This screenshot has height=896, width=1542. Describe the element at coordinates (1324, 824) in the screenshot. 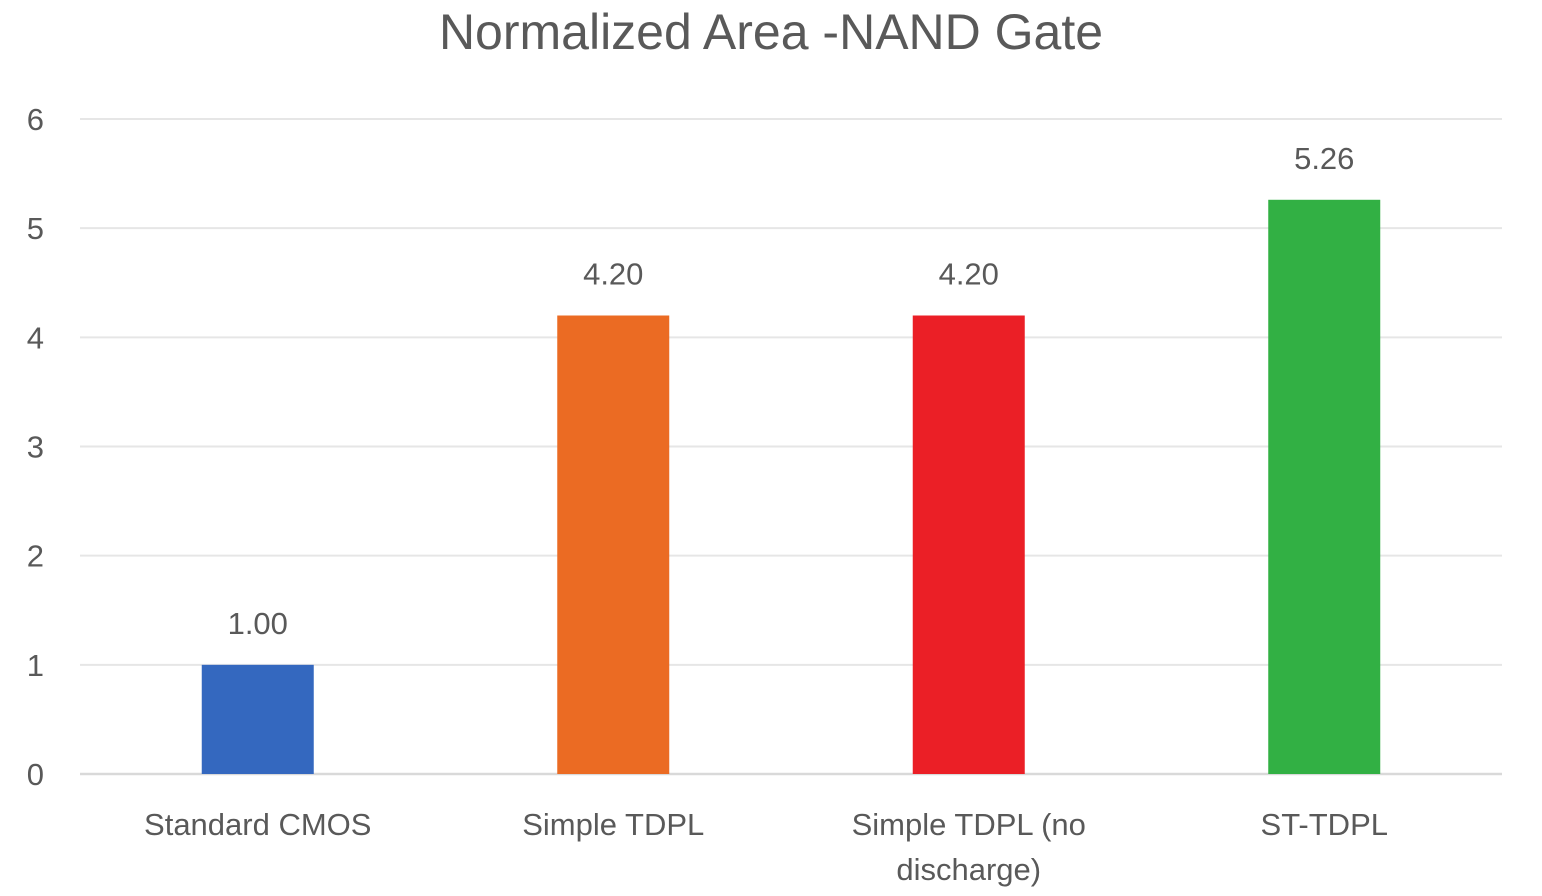

I see `x-tick-label: ST-TDPL` at that location.